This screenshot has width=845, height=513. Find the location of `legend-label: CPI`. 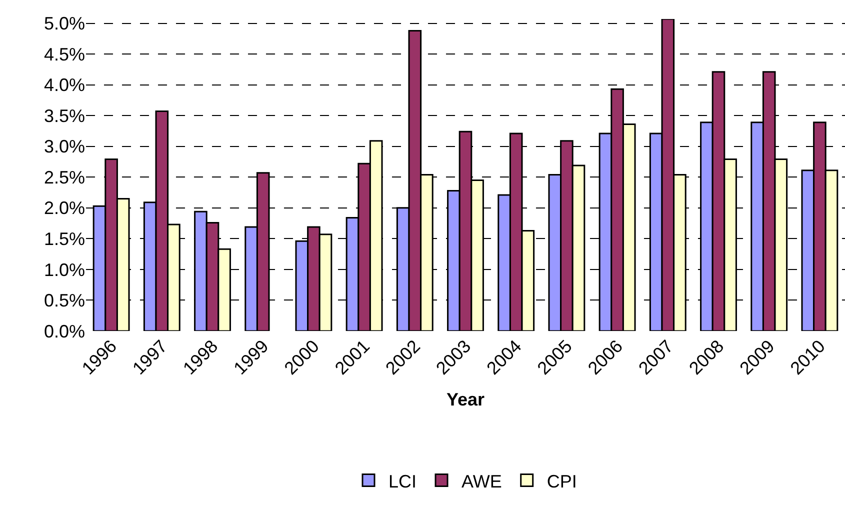

legend-label: CPI is located at coordinates (561, 481).